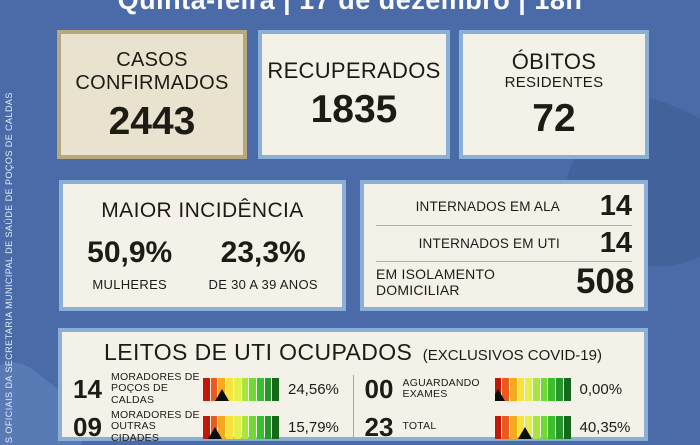  I want to click on card-obitos: ÓBITOS RESIDENTES 72, so click(554, 94).